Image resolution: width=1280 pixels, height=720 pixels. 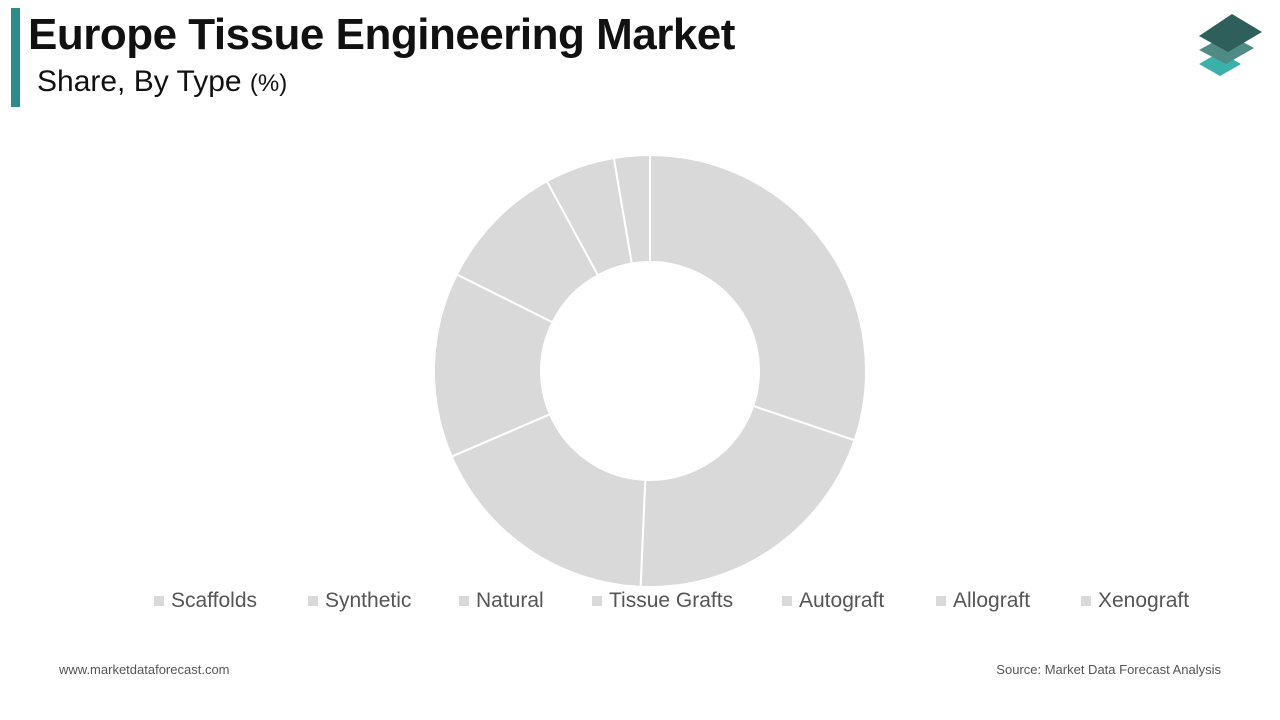 What do you see at coordinates (510, 600) in the screenshot?
I see `legend-label: Natural` at bounding box center [510, 600].